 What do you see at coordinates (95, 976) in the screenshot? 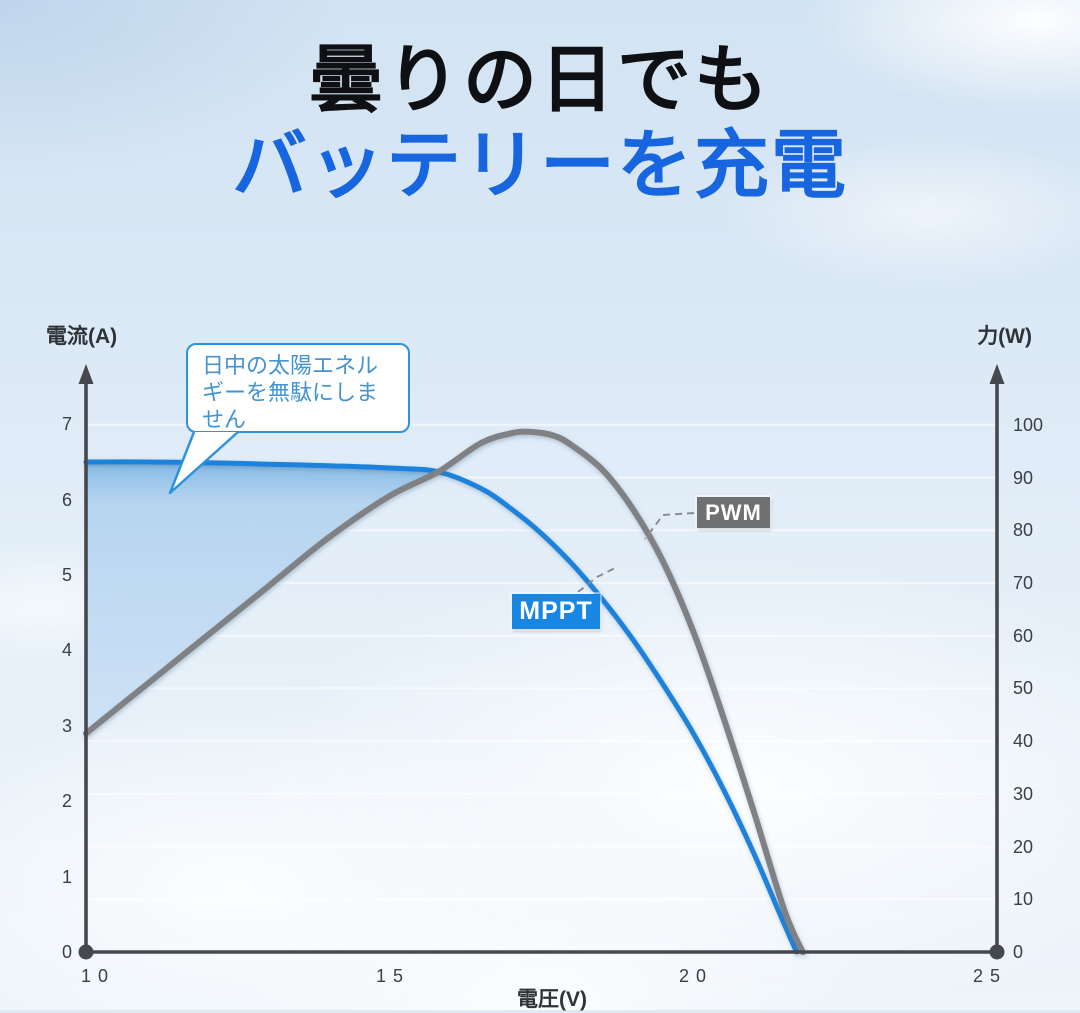
I see `x-tick-10: 1 0` at bounding box center [95, 976].